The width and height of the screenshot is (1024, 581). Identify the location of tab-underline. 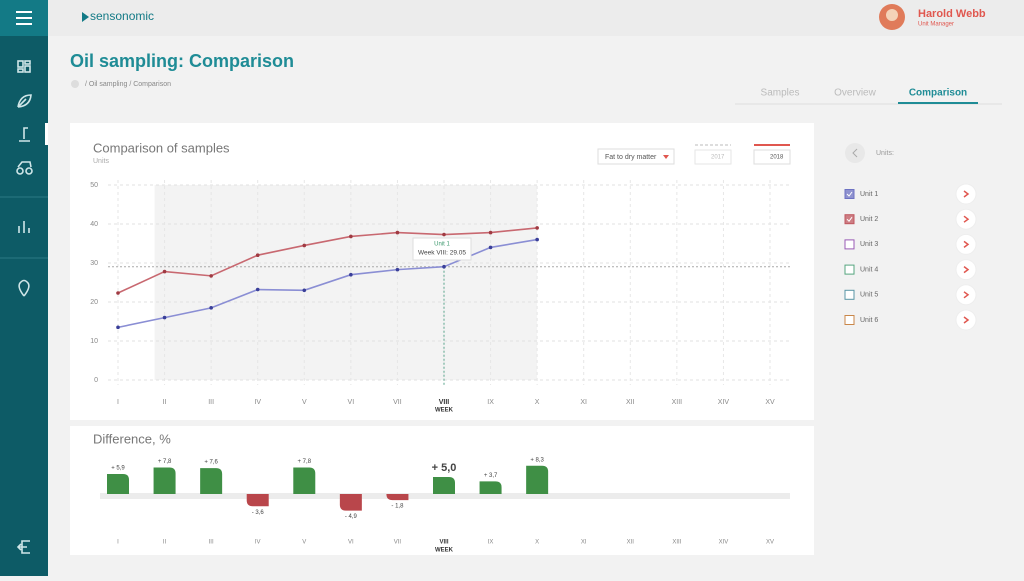
(938, 103).